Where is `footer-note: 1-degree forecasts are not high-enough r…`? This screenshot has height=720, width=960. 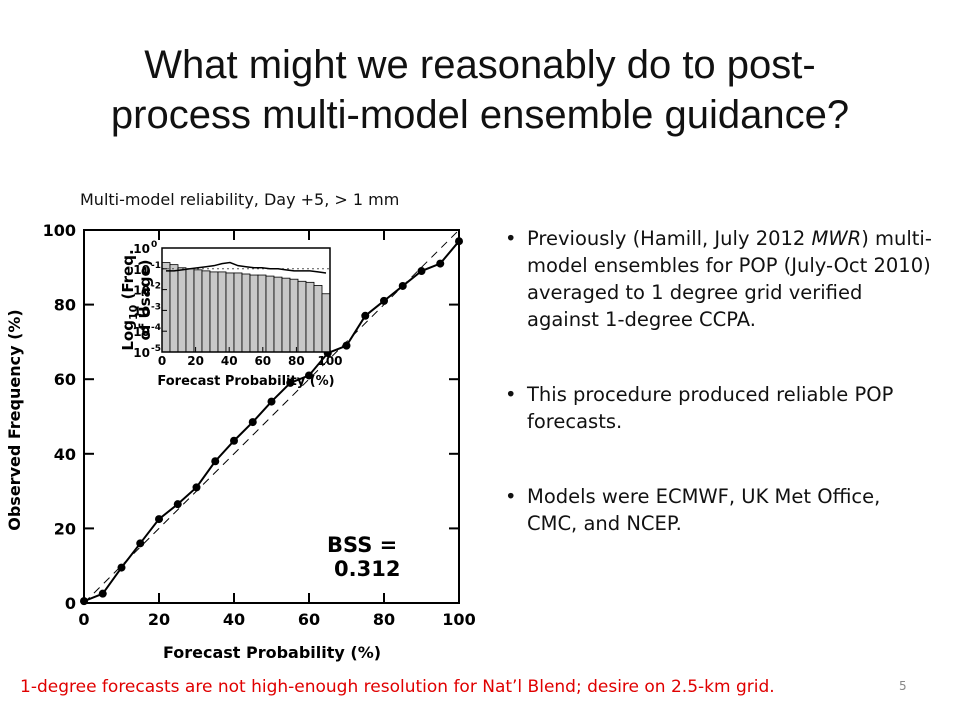 footer-note: 1-degree forecasts are not high-enough r… is located at coordinates (397, 687).